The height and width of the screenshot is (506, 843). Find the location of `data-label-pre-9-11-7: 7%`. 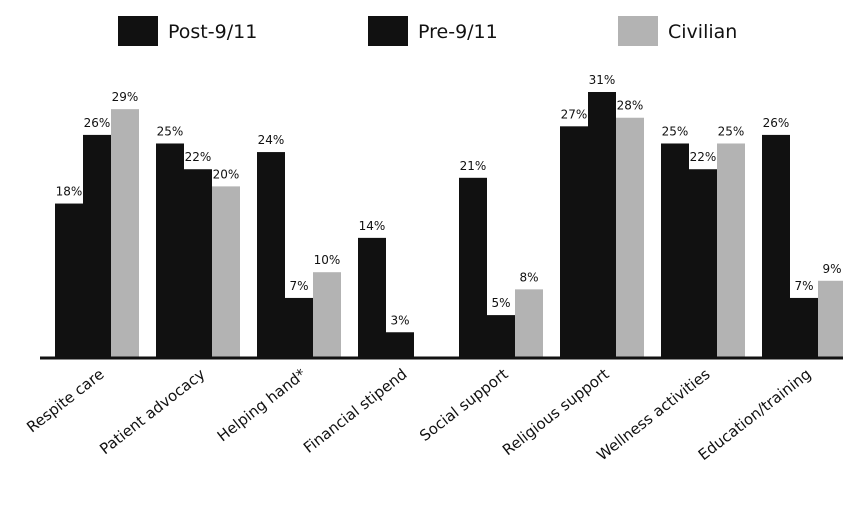

data-label-pre-9-11-7: 7% is located at coordinates (803, 286).